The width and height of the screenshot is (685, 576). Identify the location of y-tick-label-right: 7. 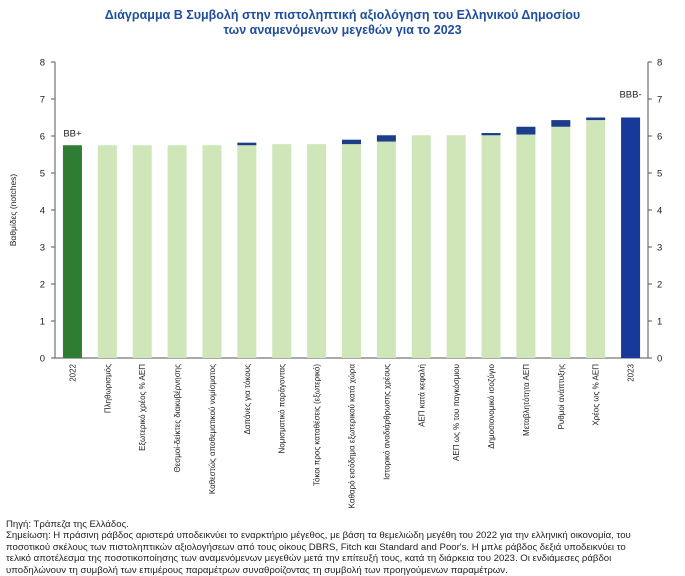
(659, 100).